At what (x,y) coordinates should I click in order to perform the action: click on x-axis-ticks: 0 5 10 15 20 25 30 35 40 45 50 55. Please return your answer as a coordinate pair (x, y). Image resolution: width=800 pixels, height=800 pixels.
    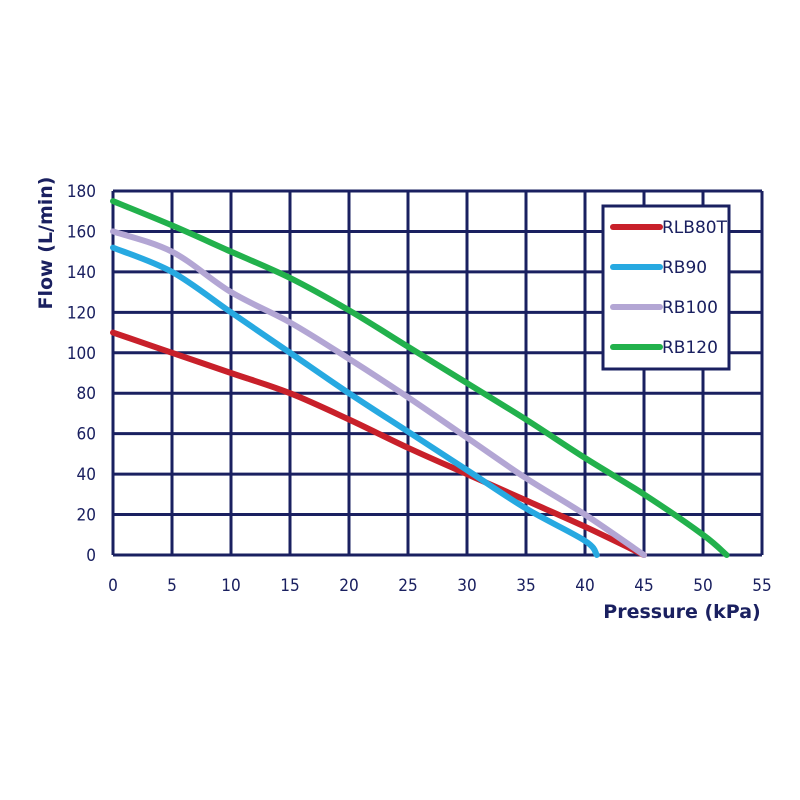
    Looking at the image, I should click on (440, 586).